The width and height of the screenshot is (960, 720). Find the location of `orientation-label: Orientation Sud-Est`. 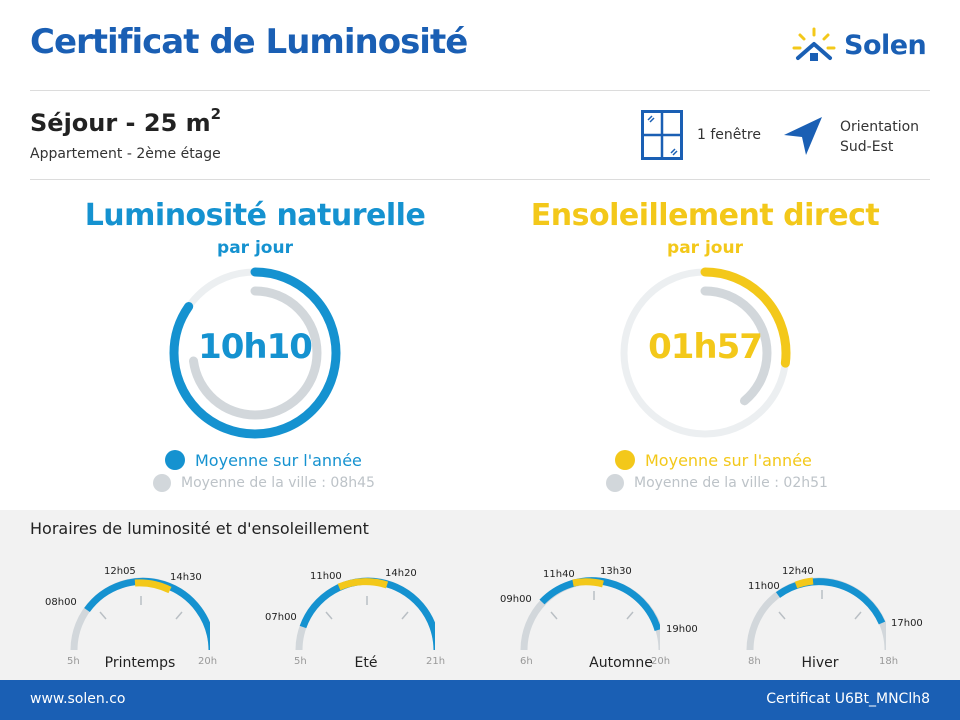

orientation-label: Orientation Sud-Est is located at coordinates (880, 137).